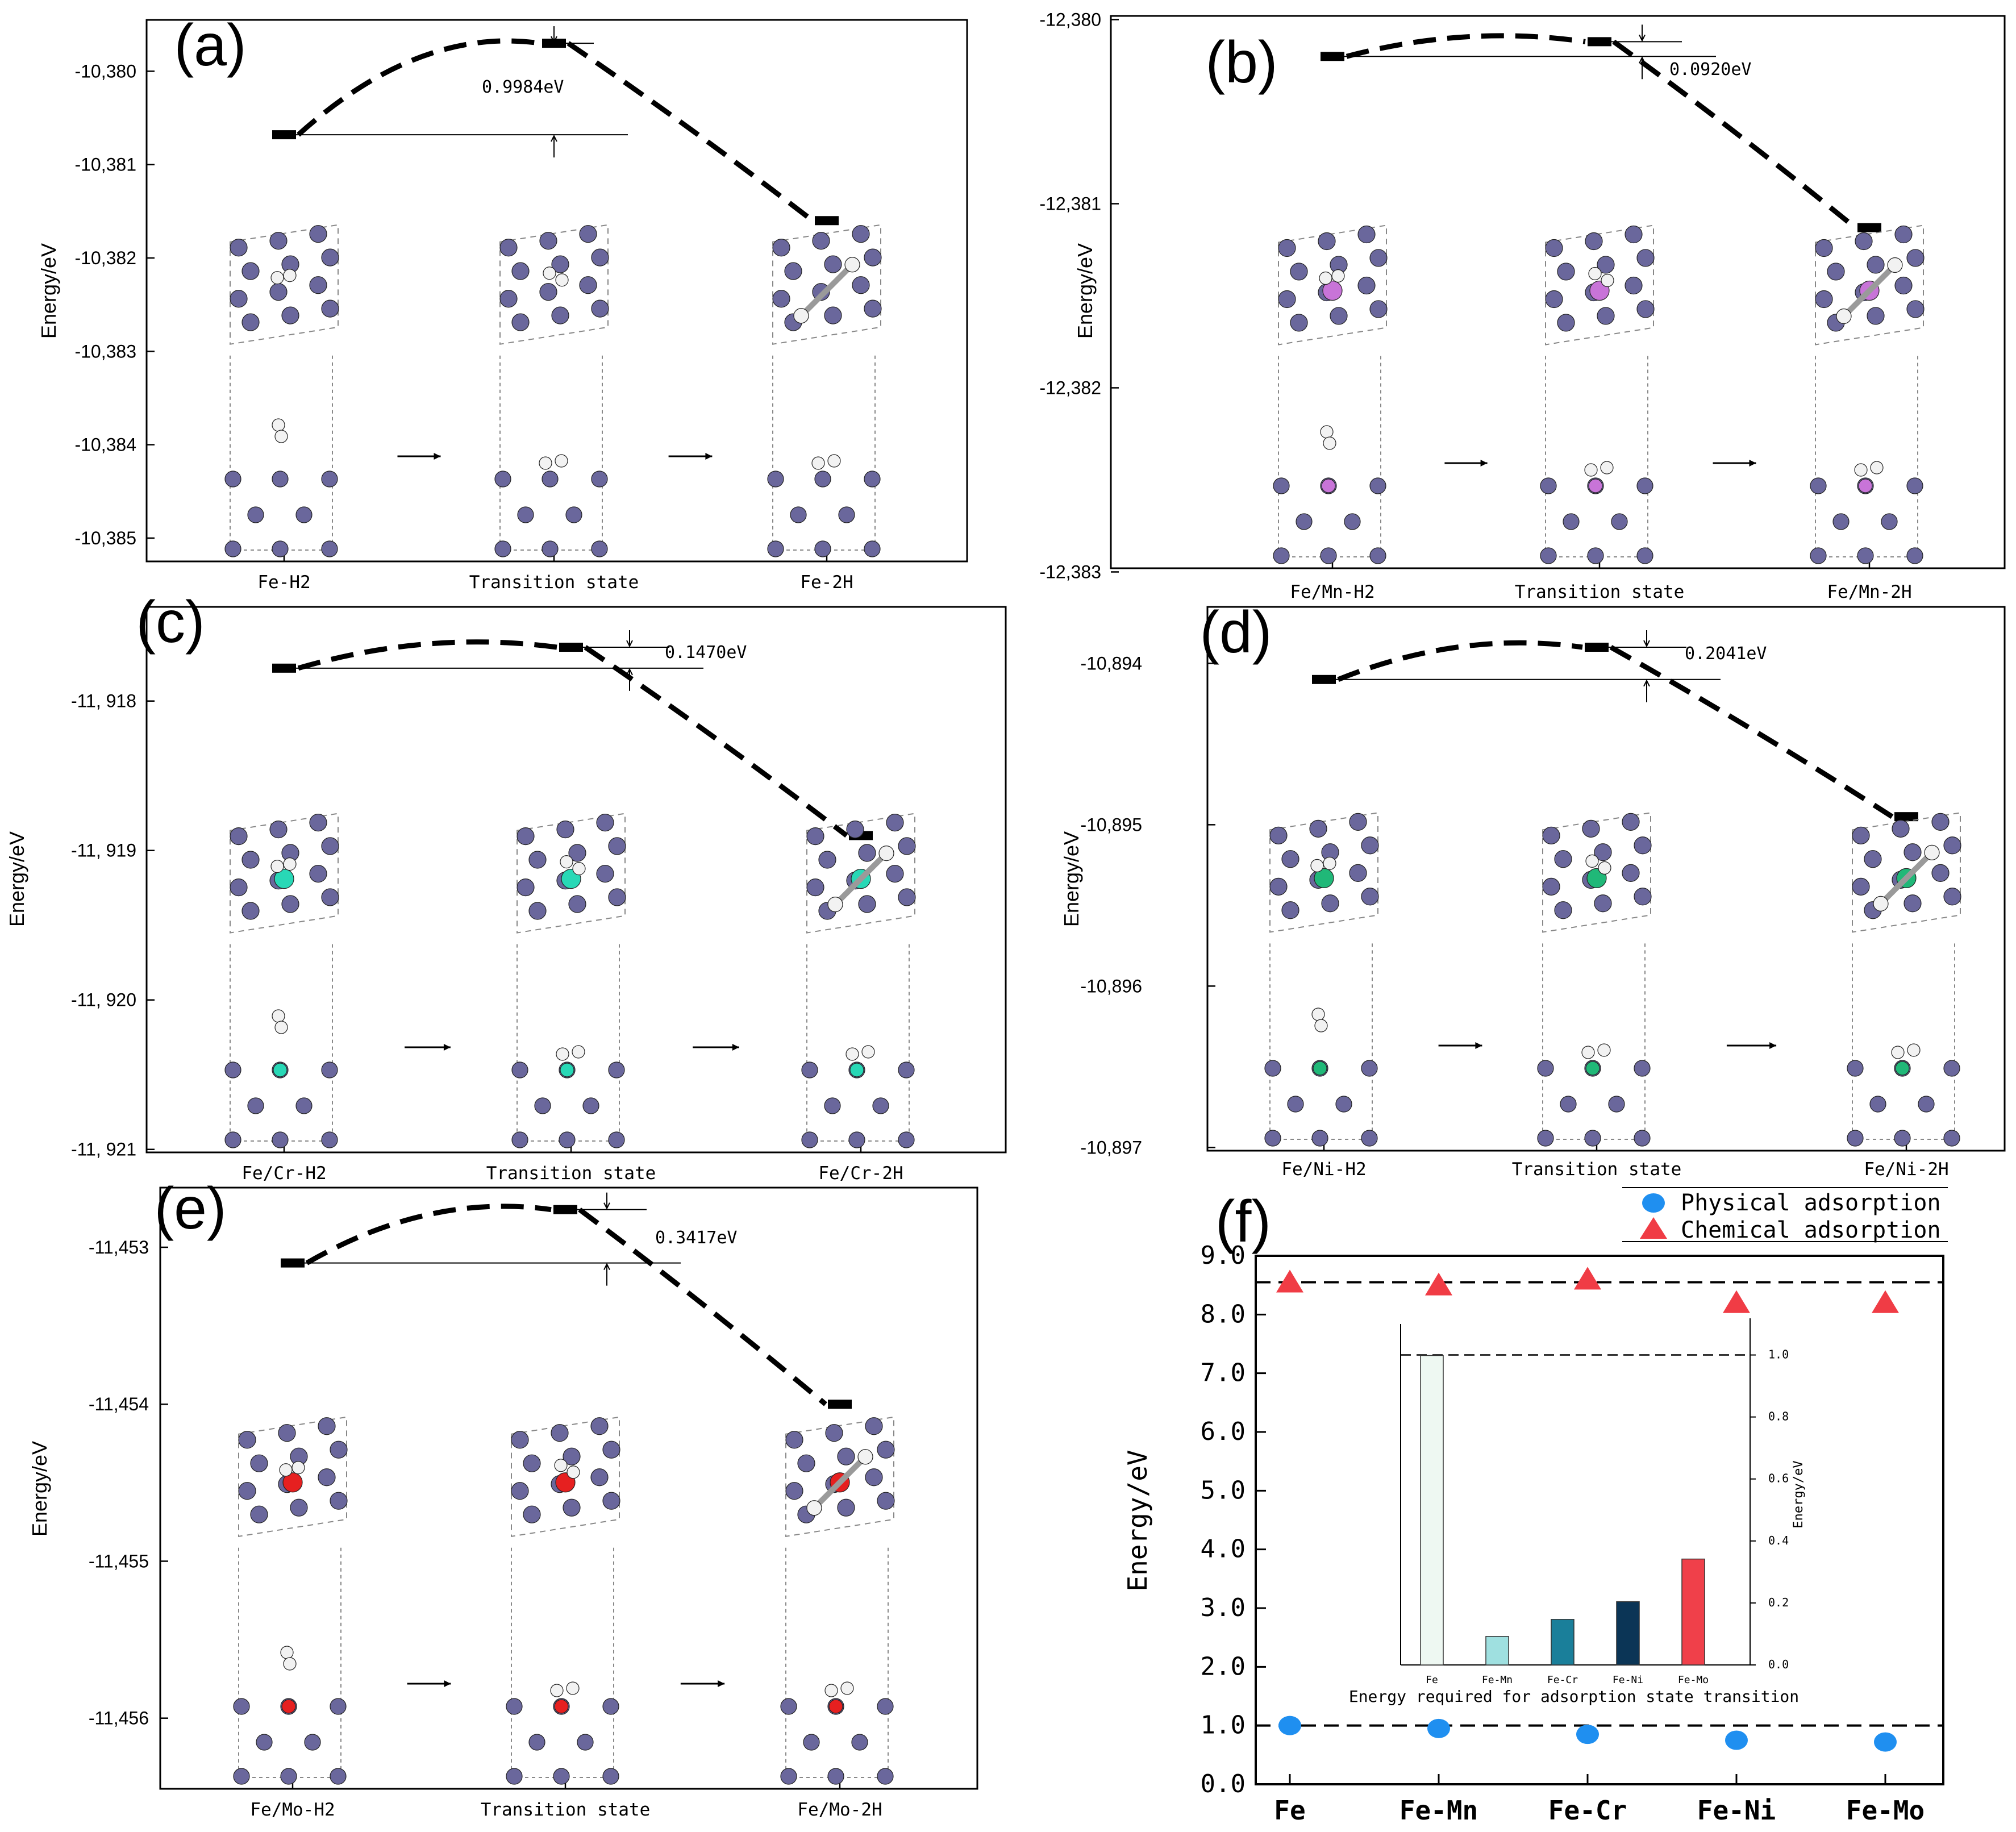  What do you see at coordinates (702, 1307) in the screenshot?
I see `reaction-path` at bounding box center [702, 1307].